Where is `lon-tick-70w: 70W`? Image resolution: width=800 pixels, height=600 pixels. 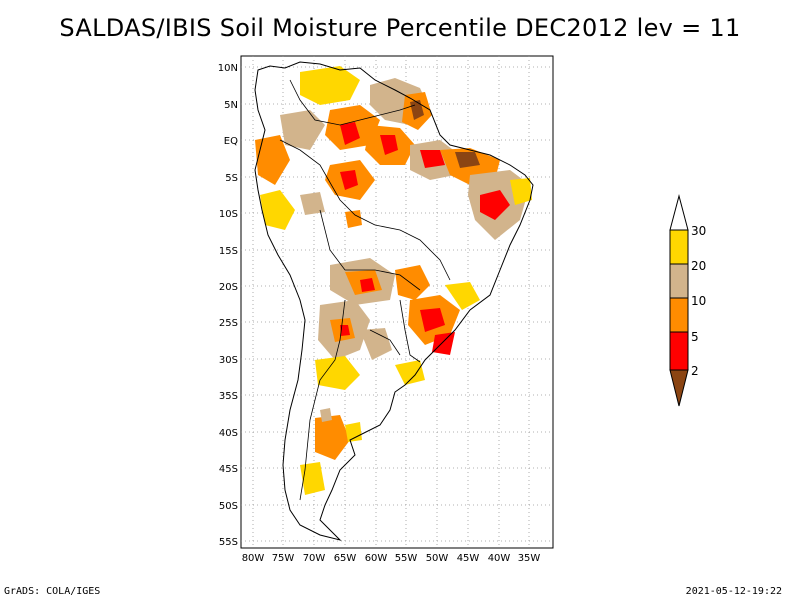
lon-tick-70w: 70W is located at coordinates (314, 558).